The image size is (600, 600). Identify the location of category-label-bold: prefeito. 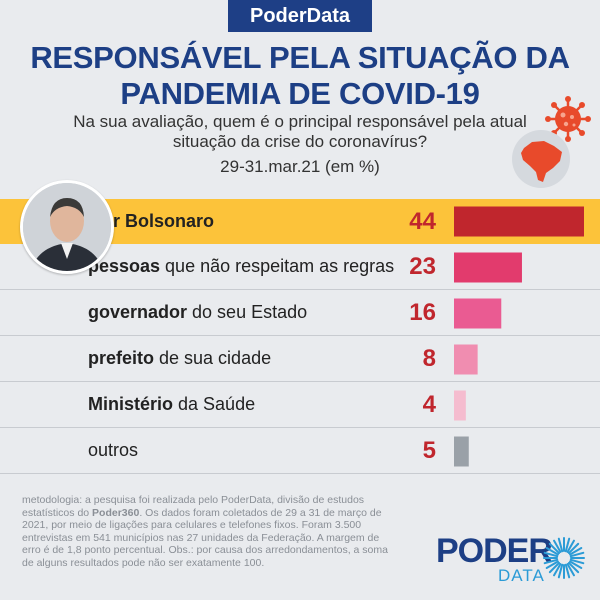
(121, 358).